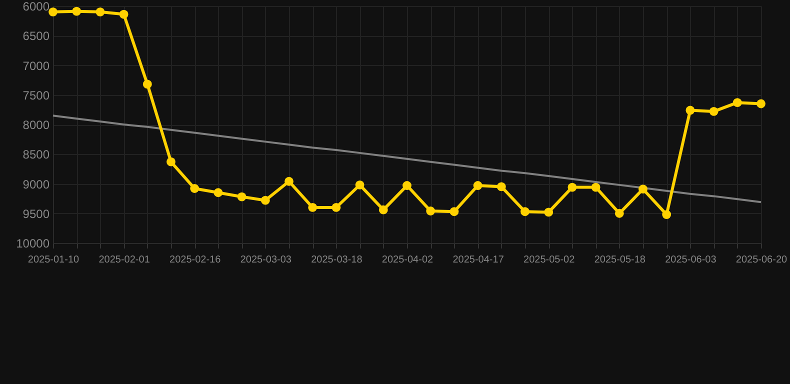 This screenshot has width=790, height=384. Describe the element at coordinates (36, 65) in the screenshot. I see `y-tick-label: 7000` at that location.